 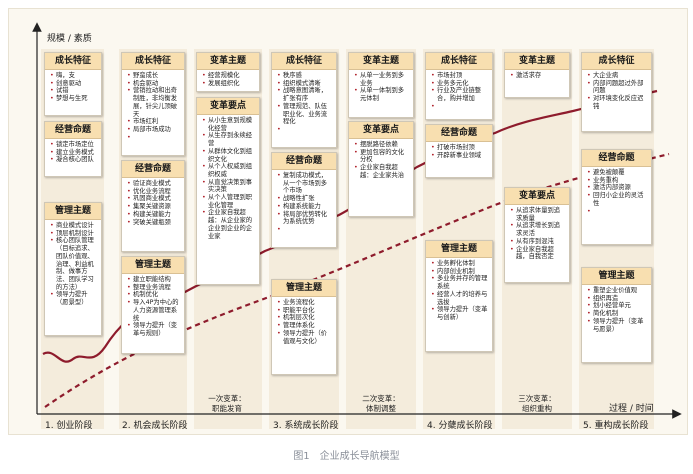 I want to click on card-item: 内部创业机制, so click(x=460, y=272).